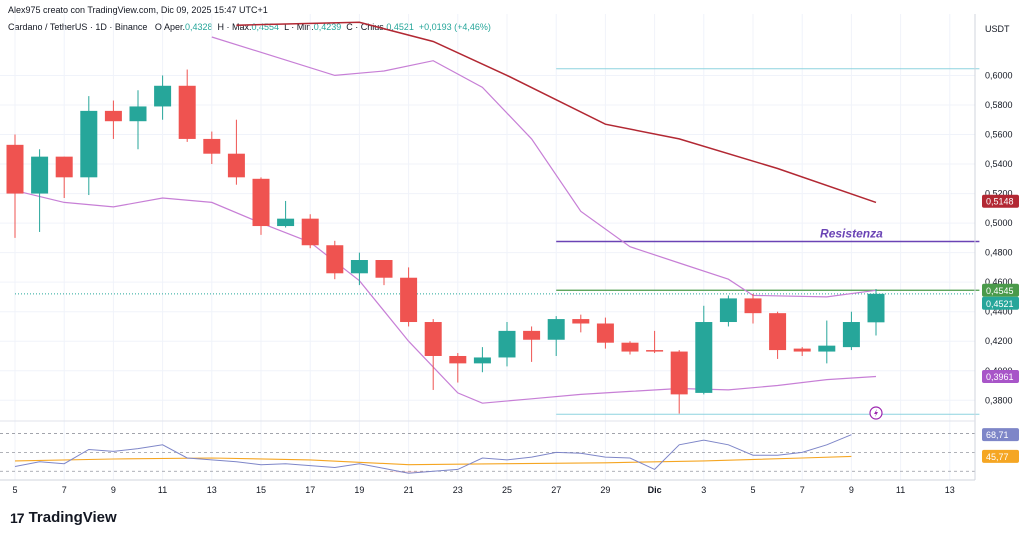 This screenshot has width=1024, height=539. What do you see at coordinates (162, 490) in the screenshot?
I see `x-tick-label: 11` at bounding box center [162, 490].